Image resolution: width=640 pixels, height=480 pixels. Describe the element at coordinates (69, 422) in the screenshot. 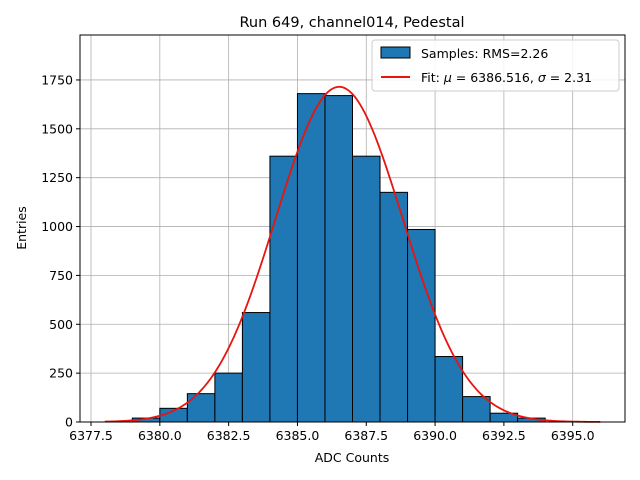

I see `y-tick-label-0: 0` at that location.